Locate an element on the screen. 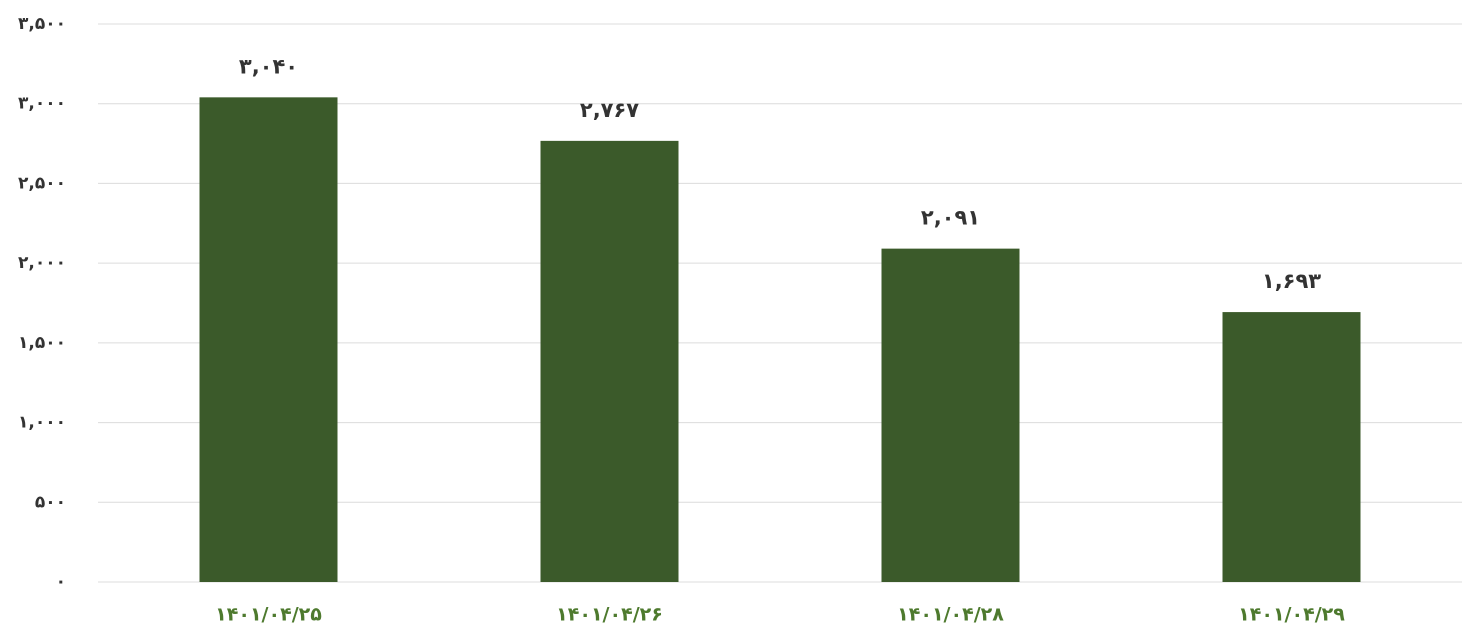 The image size is (1462, 630). data-label: ۲,۰۹۱ is located at coordinates (950, 218).